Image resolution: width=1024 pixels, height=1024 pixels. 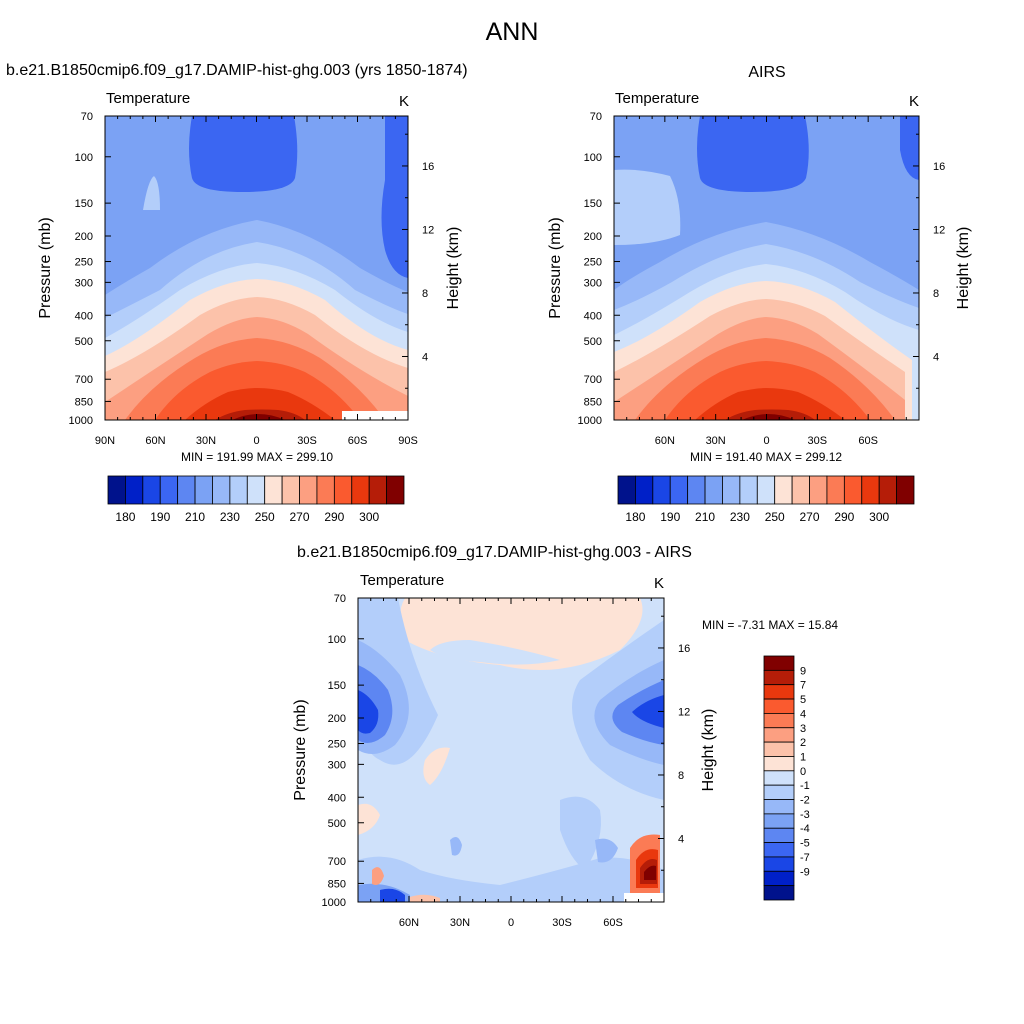 What do you see at coordinates (805, 801) in the screenshot?
I see `colorbar-label: -2` at bounding box center [805, 801].